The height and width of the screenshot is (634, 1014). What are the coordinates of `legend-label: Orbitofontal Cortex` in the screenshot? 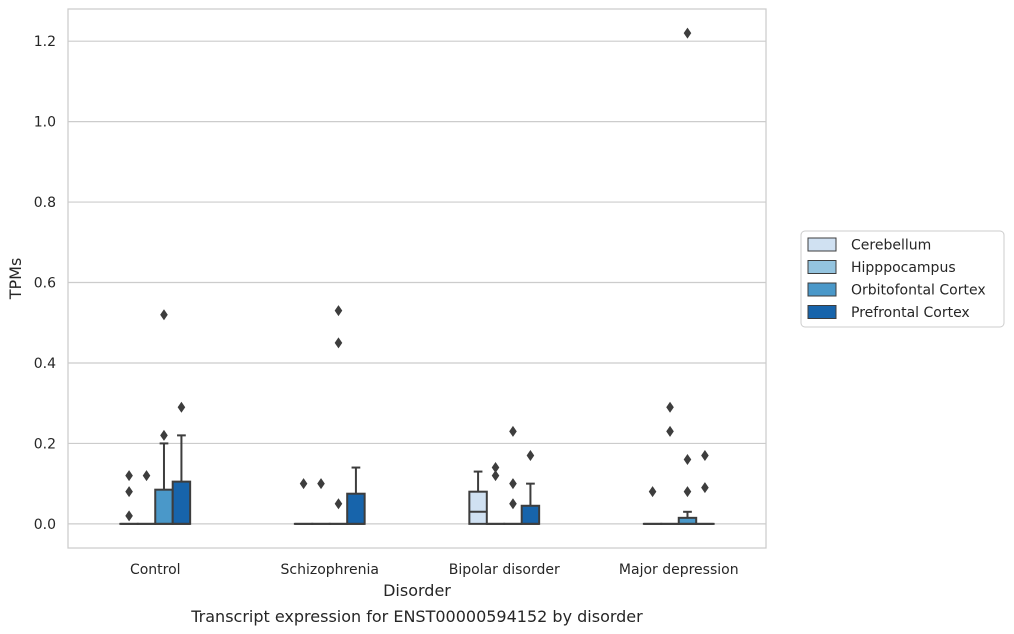 It's located at (918, 291).